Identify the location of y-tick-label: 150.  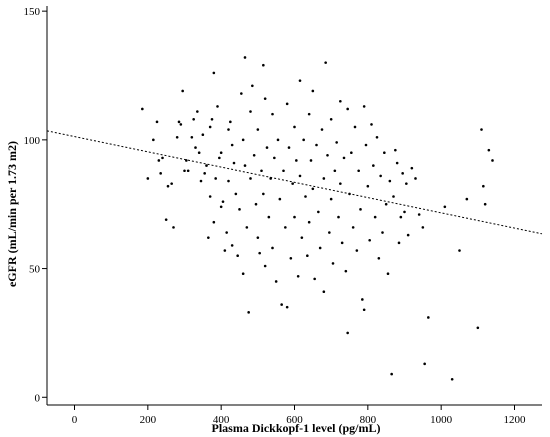
(32, 12).